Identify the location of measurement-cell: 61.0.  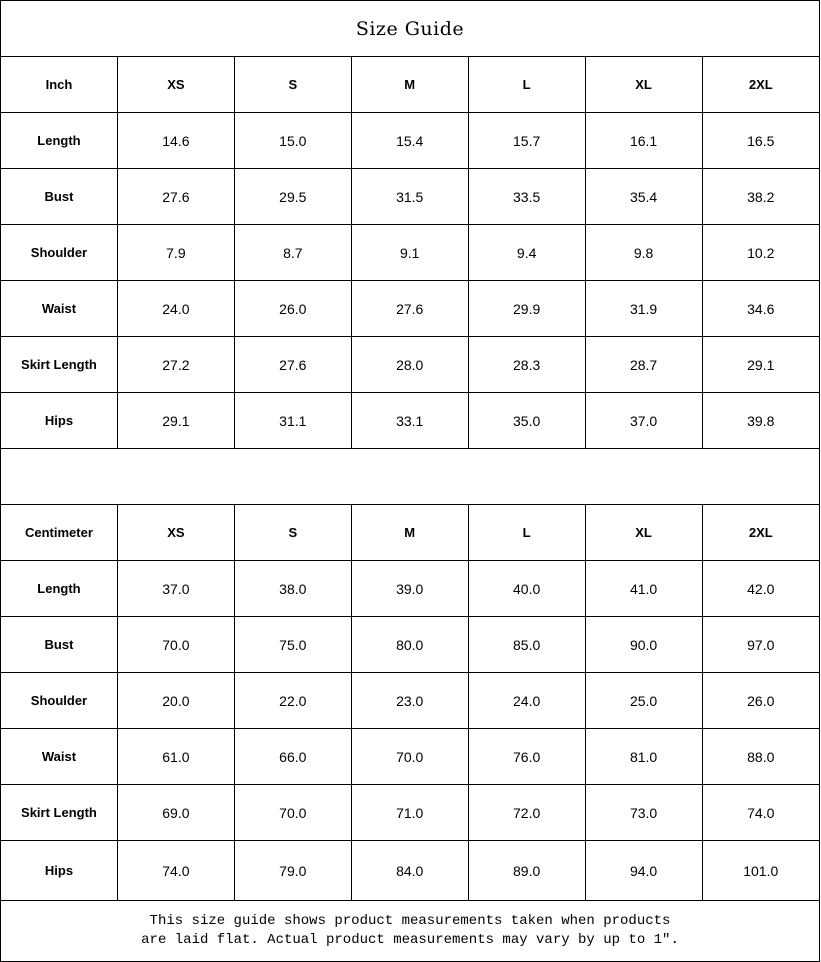
(175, 756).